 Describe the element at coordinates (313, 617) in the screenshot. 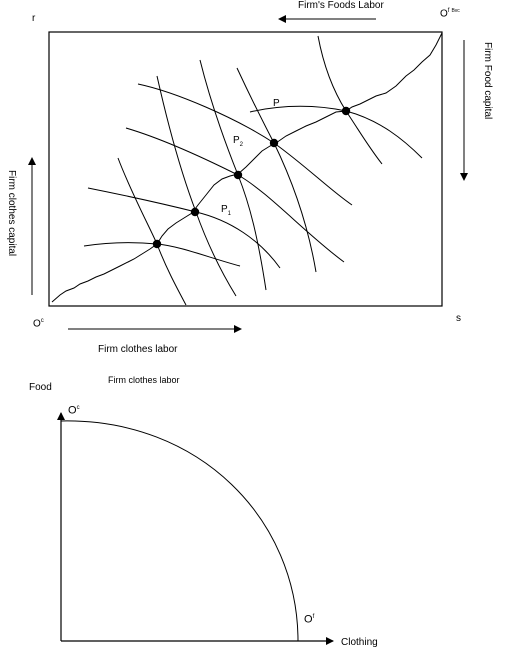

I see `ppf-origin-food-sup: f` at that location.